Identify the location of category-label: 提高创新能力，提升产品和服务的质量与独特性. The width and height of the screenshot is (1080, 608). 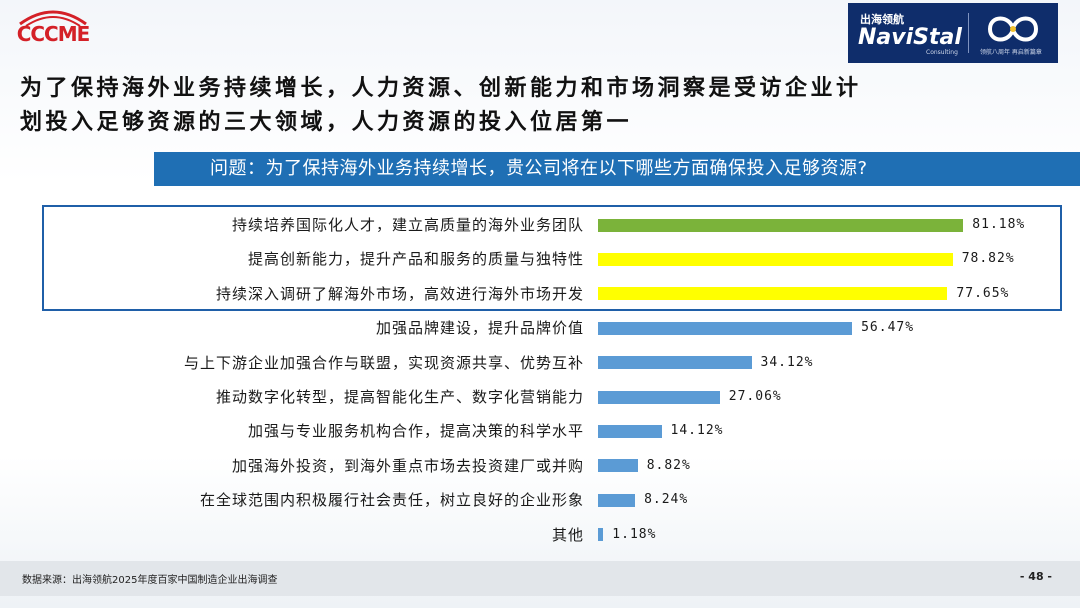
(415, 259).